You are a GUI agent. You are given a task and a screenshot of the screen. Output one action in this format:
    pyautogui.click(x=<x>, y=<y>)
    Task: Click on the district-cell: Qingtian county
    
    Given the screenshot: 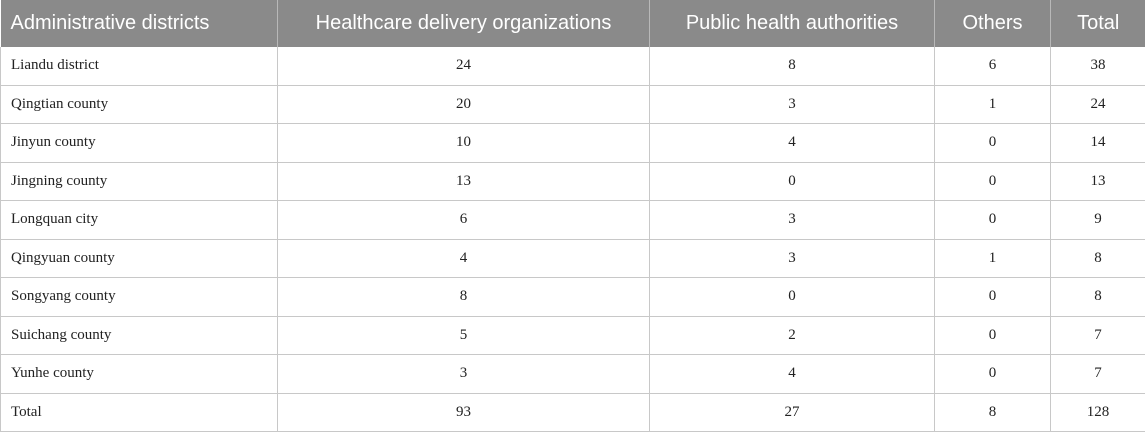 What is the action you would take?
    pyautogui.click(x=139, y=104)
    